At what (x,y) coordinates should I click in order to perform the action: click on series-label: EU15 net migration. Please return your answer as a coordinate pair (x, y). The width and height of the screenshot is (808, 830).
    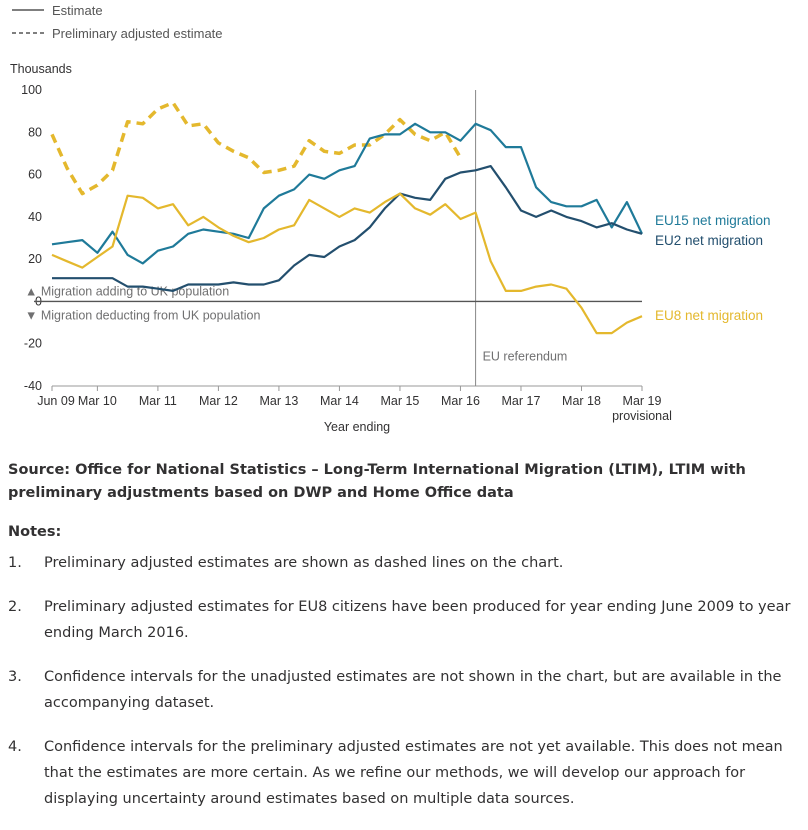
    Looking at the image, I should click on (713, 220).